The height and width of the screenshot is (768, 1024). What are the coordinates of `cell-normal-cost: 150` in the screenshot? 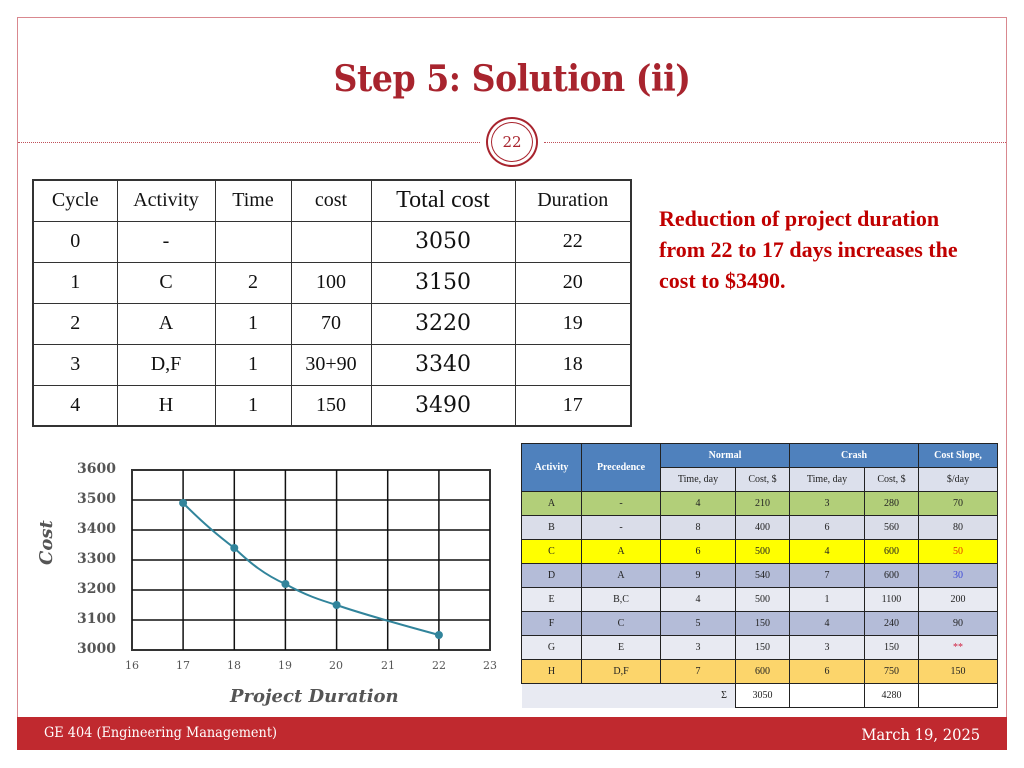 It's located at (762, 647).